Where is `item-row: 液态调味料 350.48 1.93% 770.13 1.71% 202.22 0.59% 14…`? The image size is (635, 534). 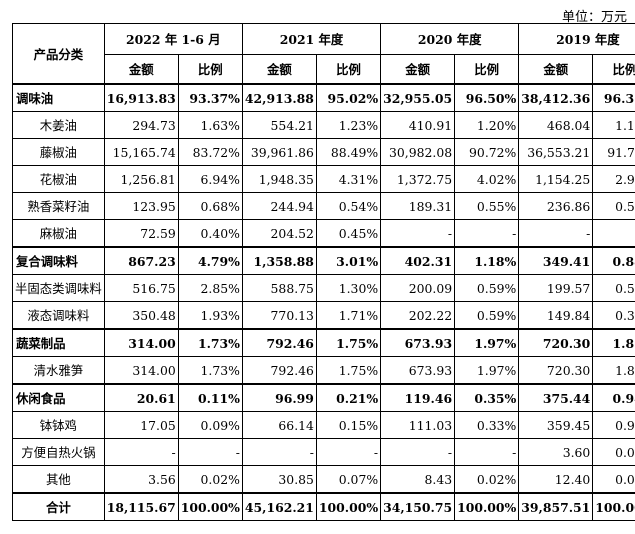
item-row: 液态调味料 350.48 1.93% 770.13 1.71% 202.22 0.59% 14… is located at coordinates (323, 315).